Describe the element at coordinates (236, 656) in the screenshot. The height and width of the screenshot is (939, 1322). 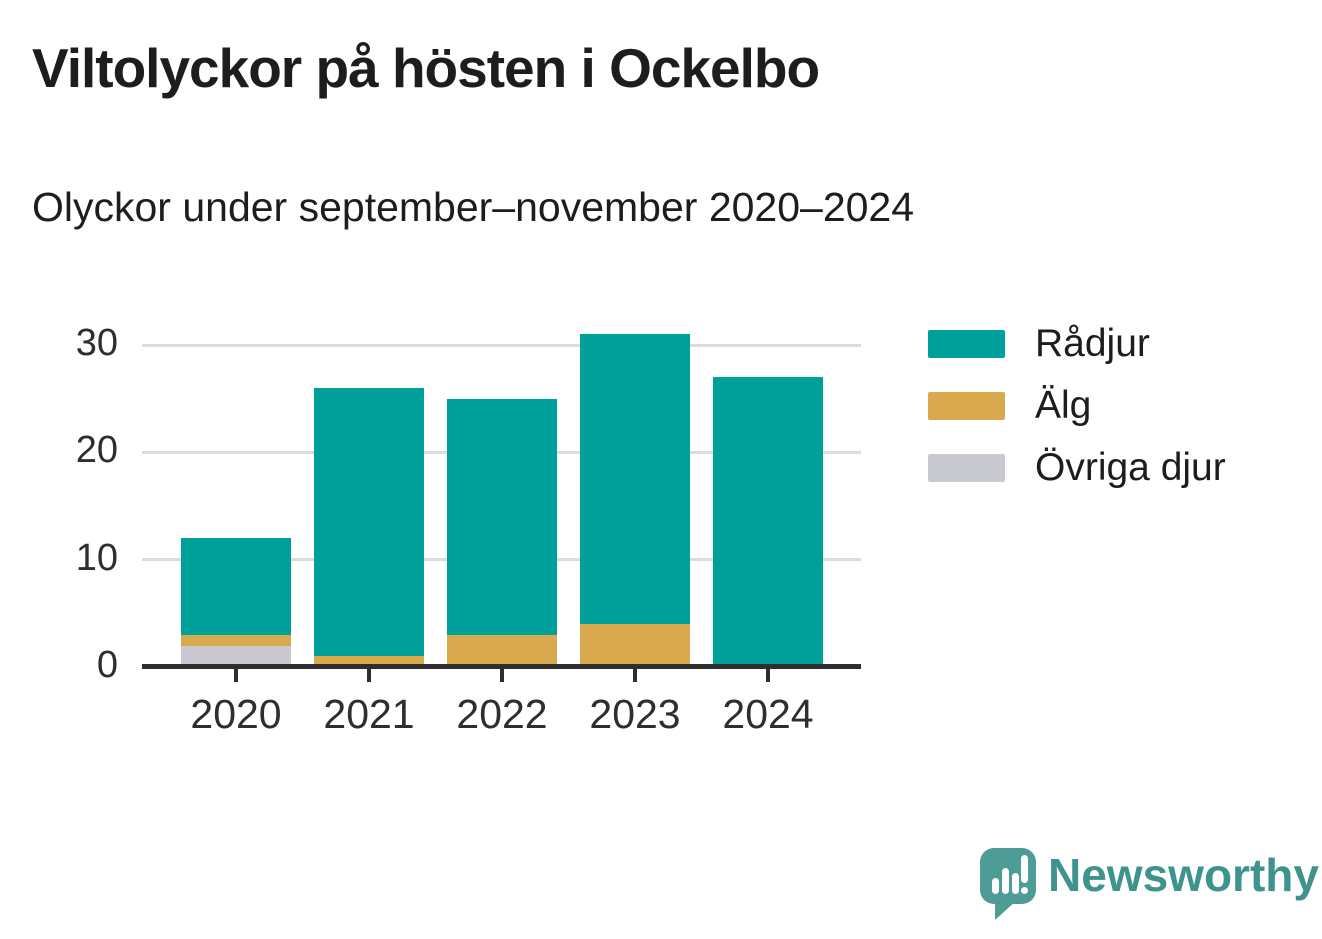
I see `bar-segment-2020-Övriga djur` at that location.